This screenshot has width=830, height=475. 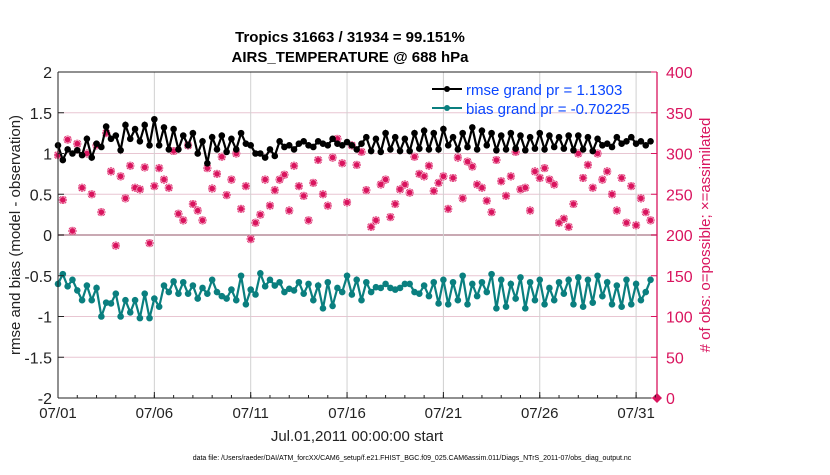 I want to click on y-tick-label: 0.5, so click(x=41, y=195).